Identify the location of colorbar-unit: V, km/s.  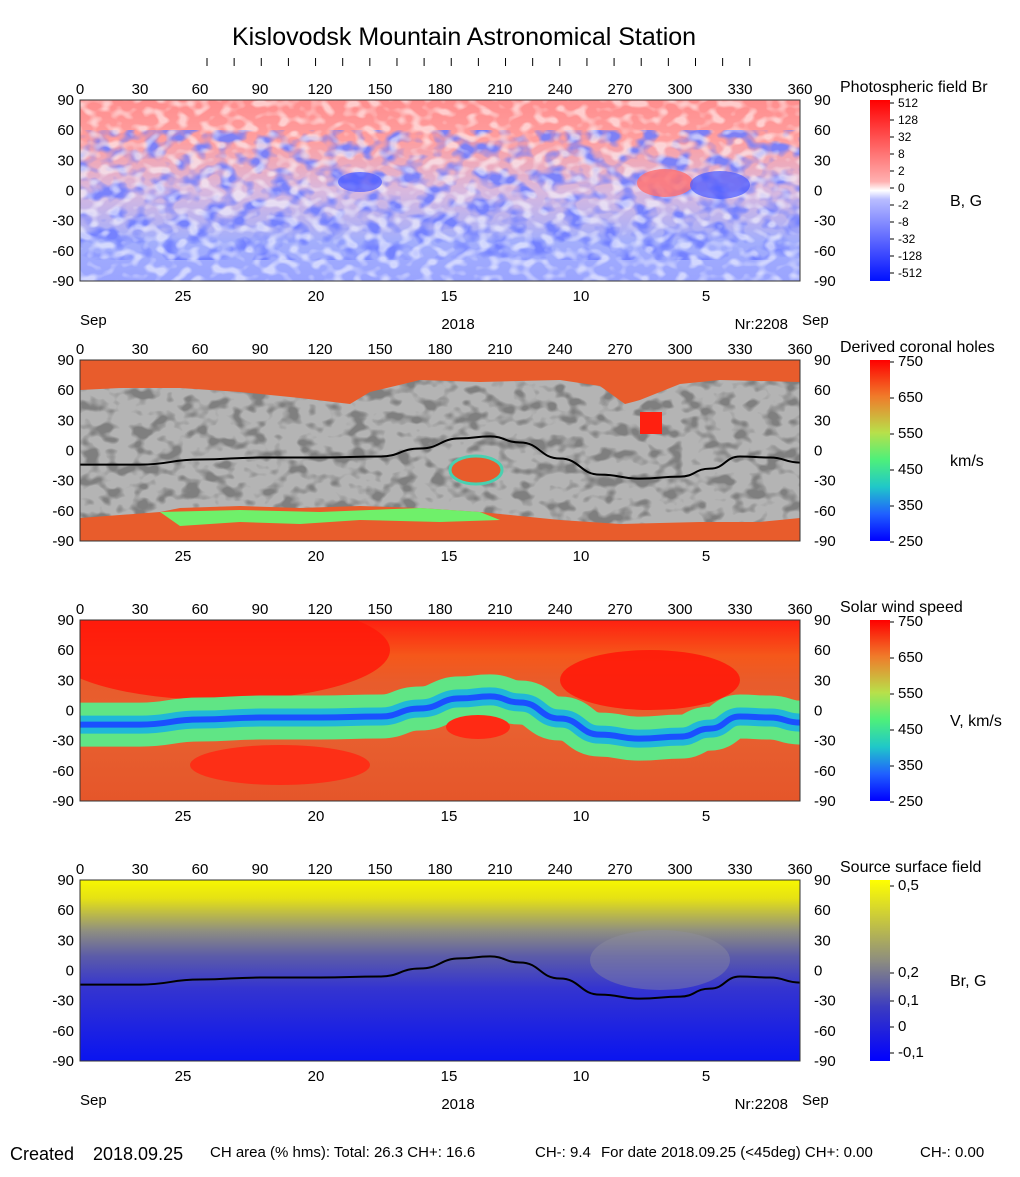
(976, 721).